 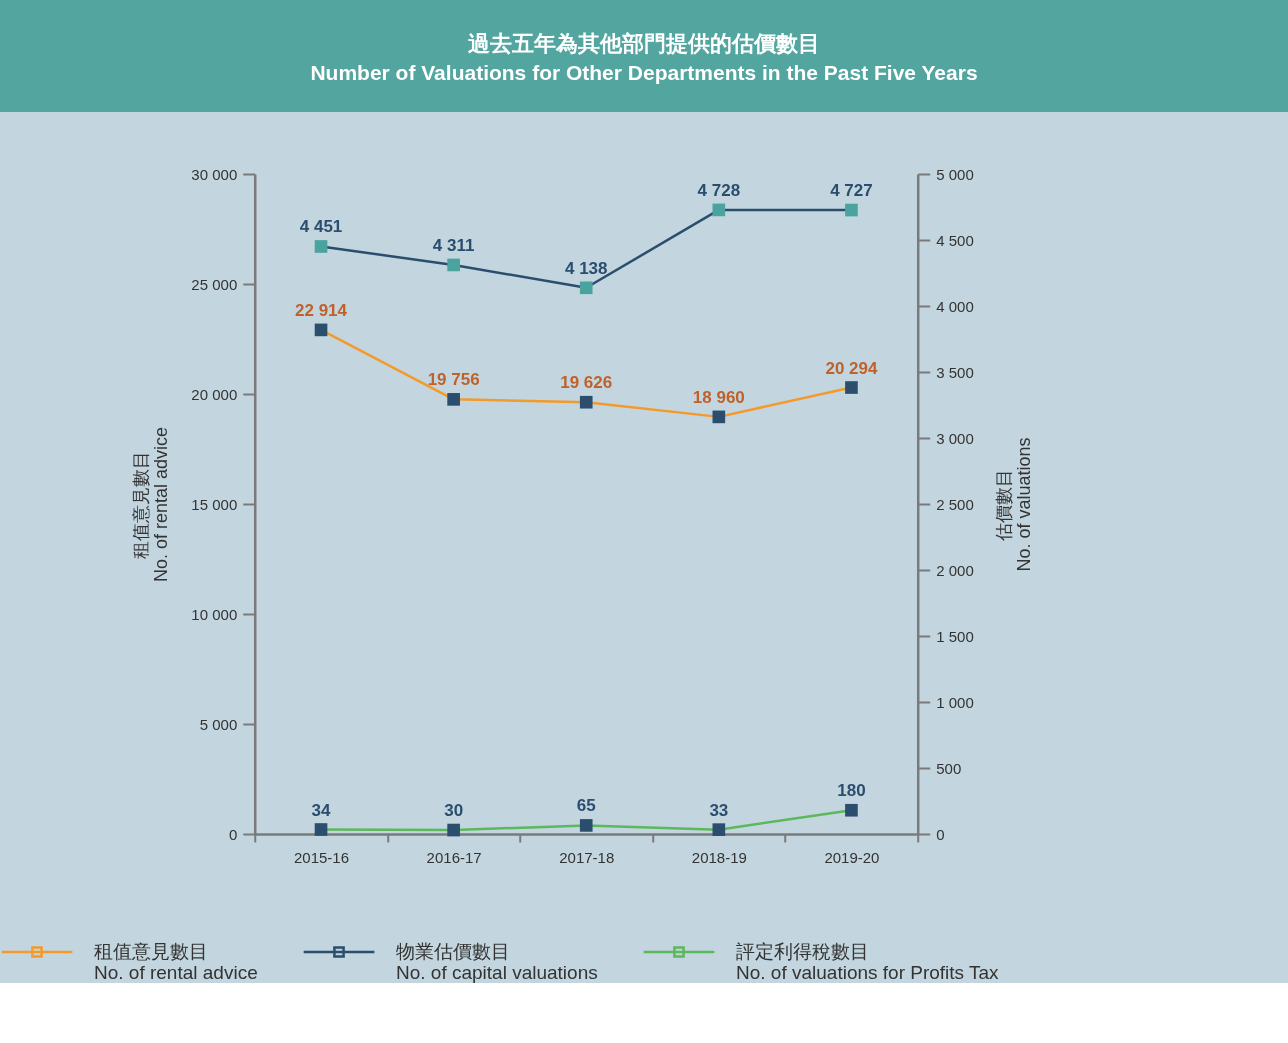 I want to click on y-tick-label: 25 000, so click(x=214, y=284).